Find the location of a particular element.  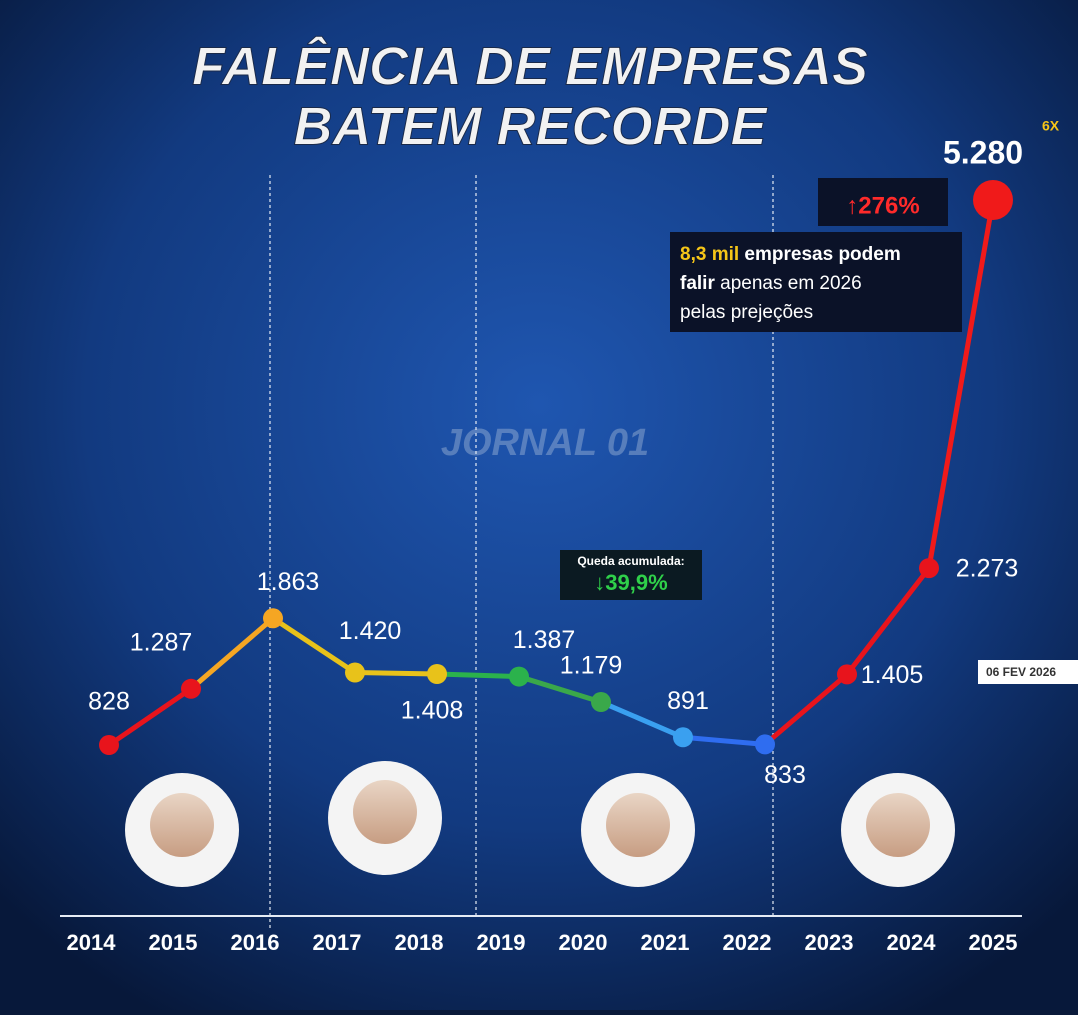

drop-value: ↓39,9% is located at coordinates (630, 582).